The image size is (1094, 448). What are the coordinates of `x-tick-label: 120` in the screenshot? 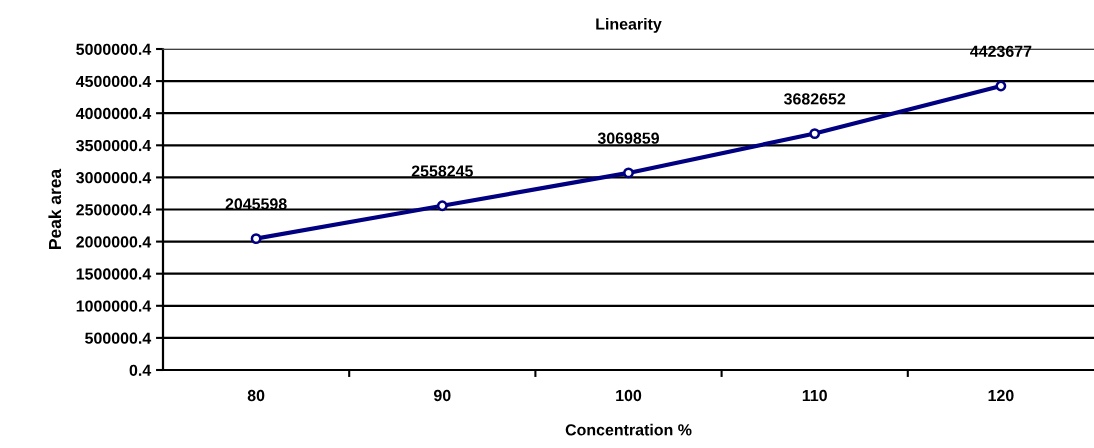 It's located at (1001, 395).